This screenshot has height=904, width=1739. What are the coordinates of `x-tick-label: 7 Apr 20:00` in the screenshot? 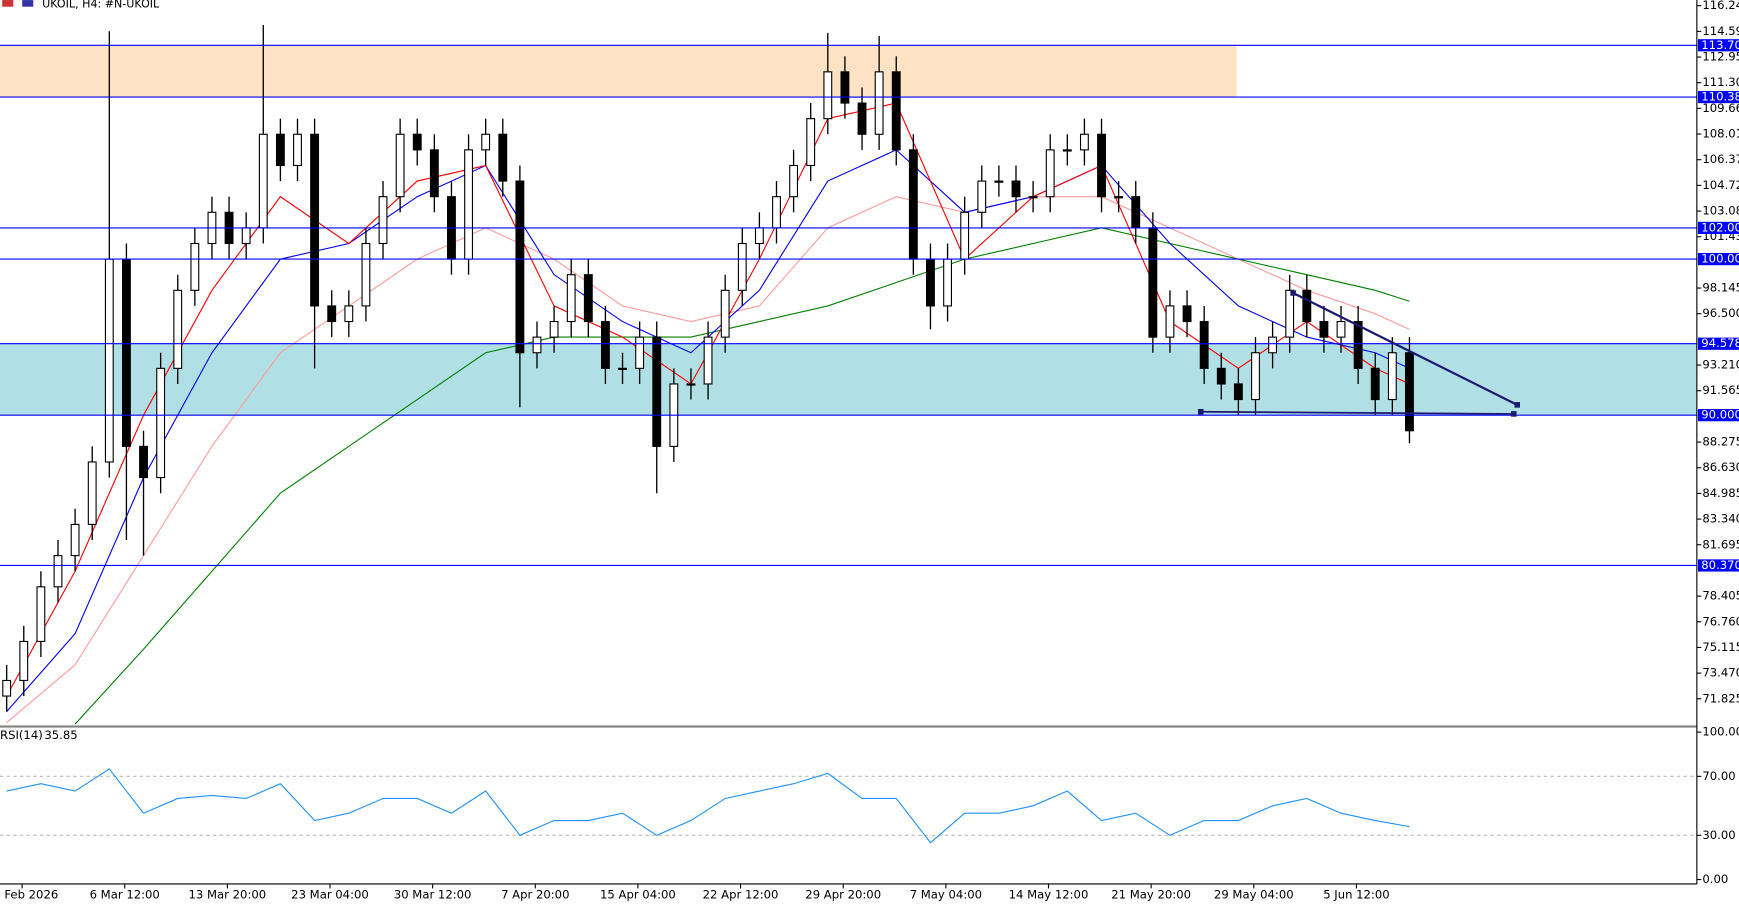 It's located at (535, 895).